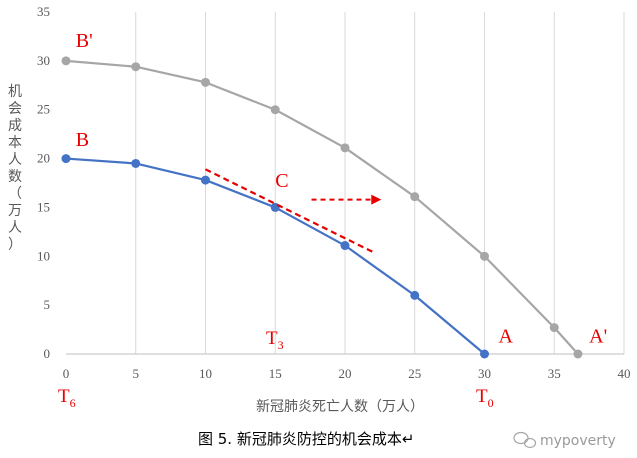 The width and height of the screenshot is (637, 458). I want to click on x-tick-label: 35, so click(554, 373).